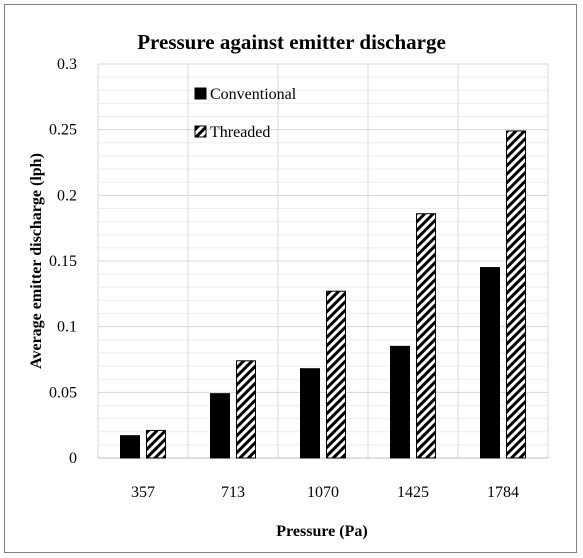 The width and height of the screenshot is (583, 558). I want to click on chart-title: Pressure against emitter discharge, so click(291, 42).